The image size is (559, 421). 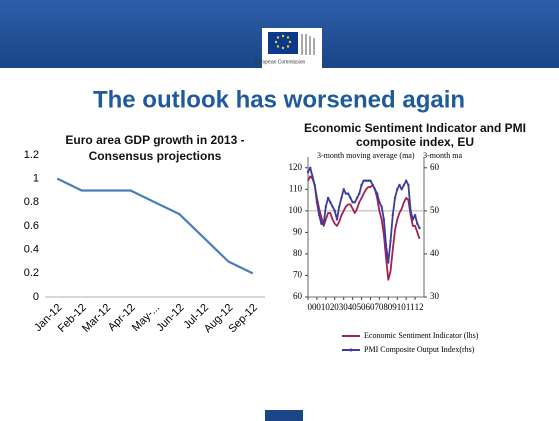 I want to click on x-tick-label: 07, so click(x=375, y=307).